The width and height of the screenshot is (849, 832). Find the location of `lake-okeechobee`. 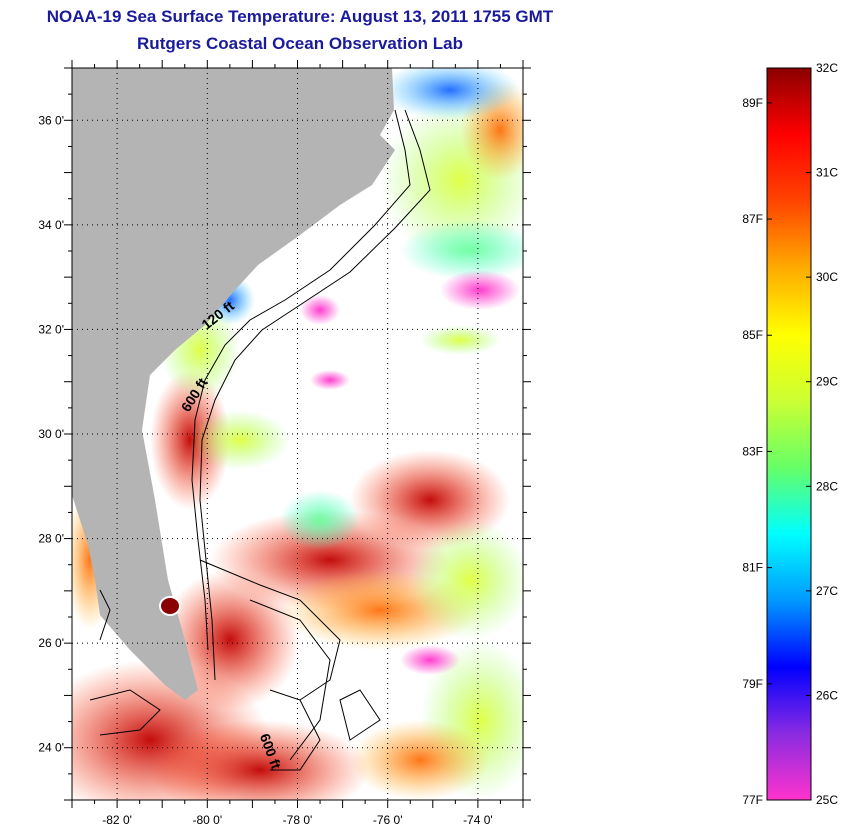

lake-okeechobee is located at coordinates (170, 606).